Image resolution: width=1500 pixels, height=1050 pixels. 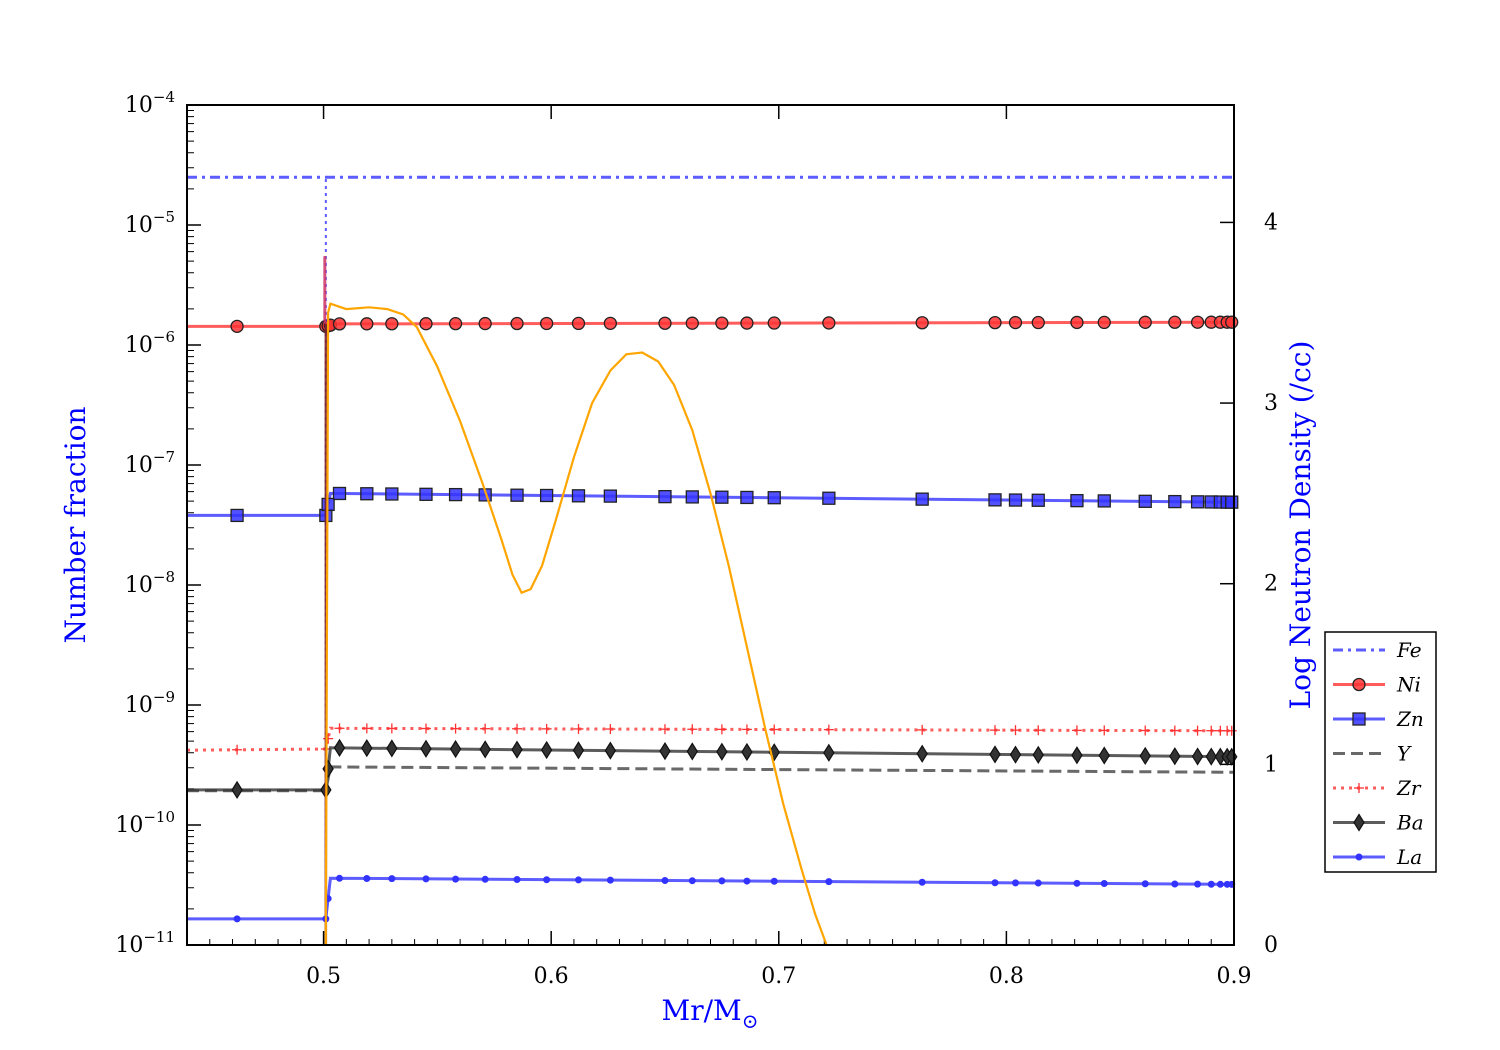 I want to click on y-right-tick-label: 0, so click(x=1271, y=945).